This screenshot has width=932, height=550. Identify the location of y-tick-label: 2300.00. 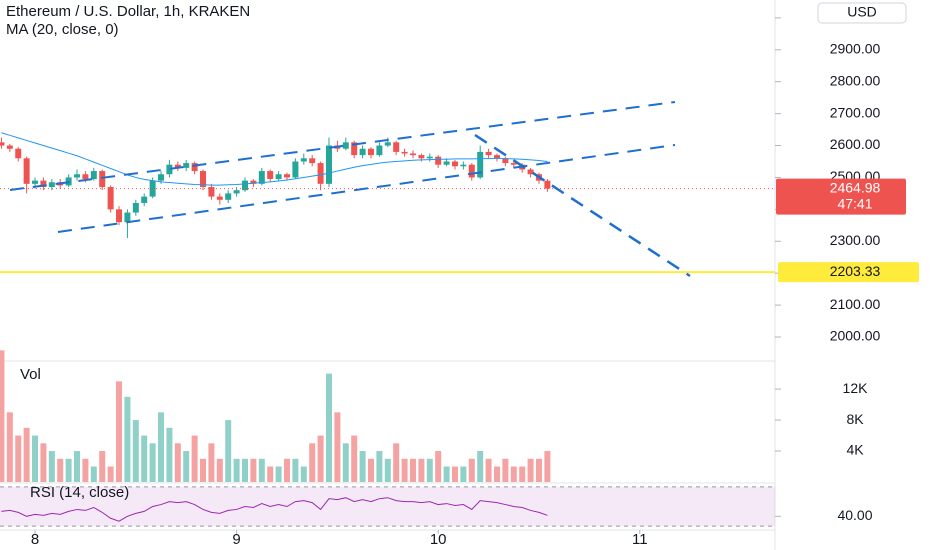
(855, 240).